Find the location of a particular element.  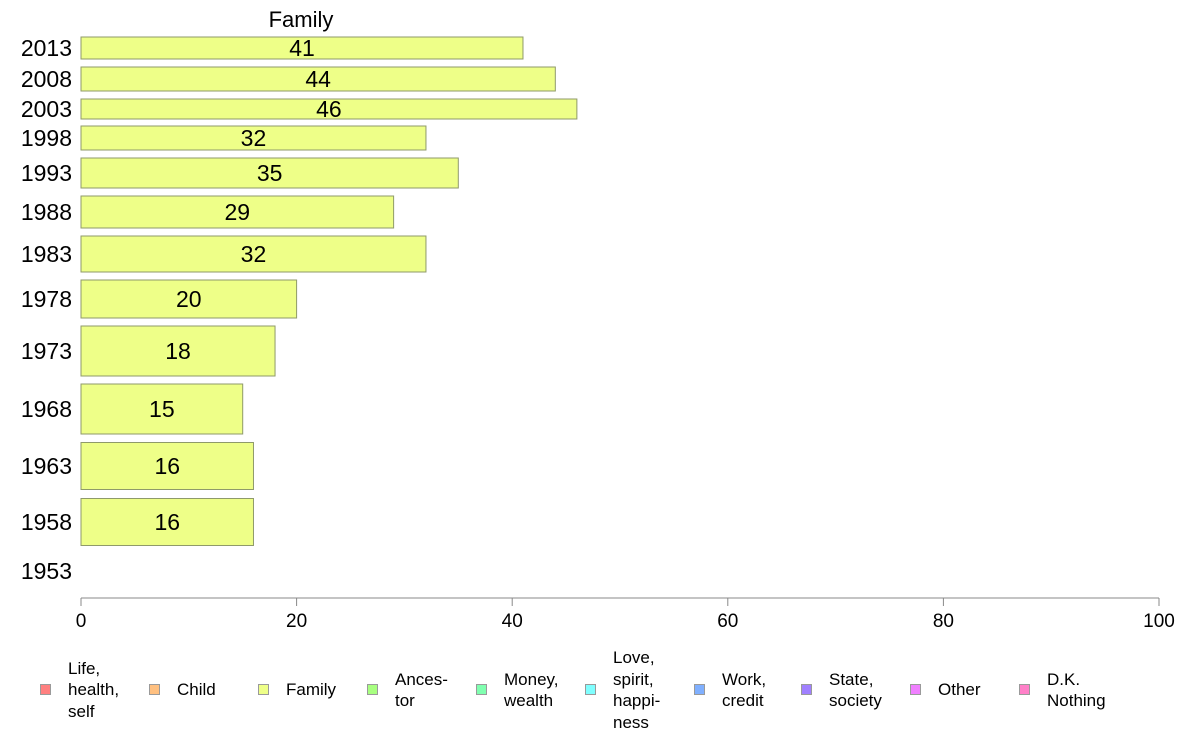

legend-label: Family is located at coordinates (311, 690).